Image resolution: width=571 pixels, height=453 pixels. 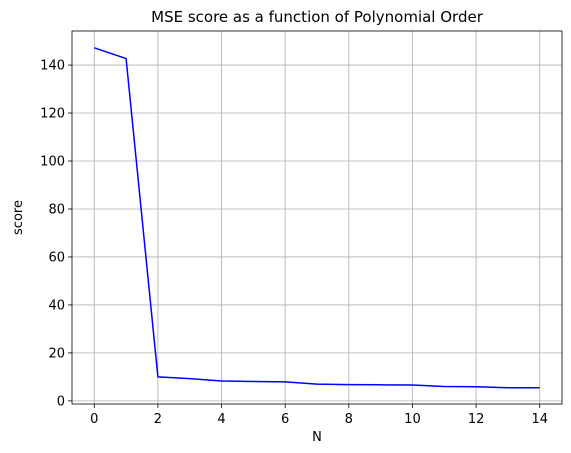 I want to click on y-tick-label: 120, so click(x=52, y=114).